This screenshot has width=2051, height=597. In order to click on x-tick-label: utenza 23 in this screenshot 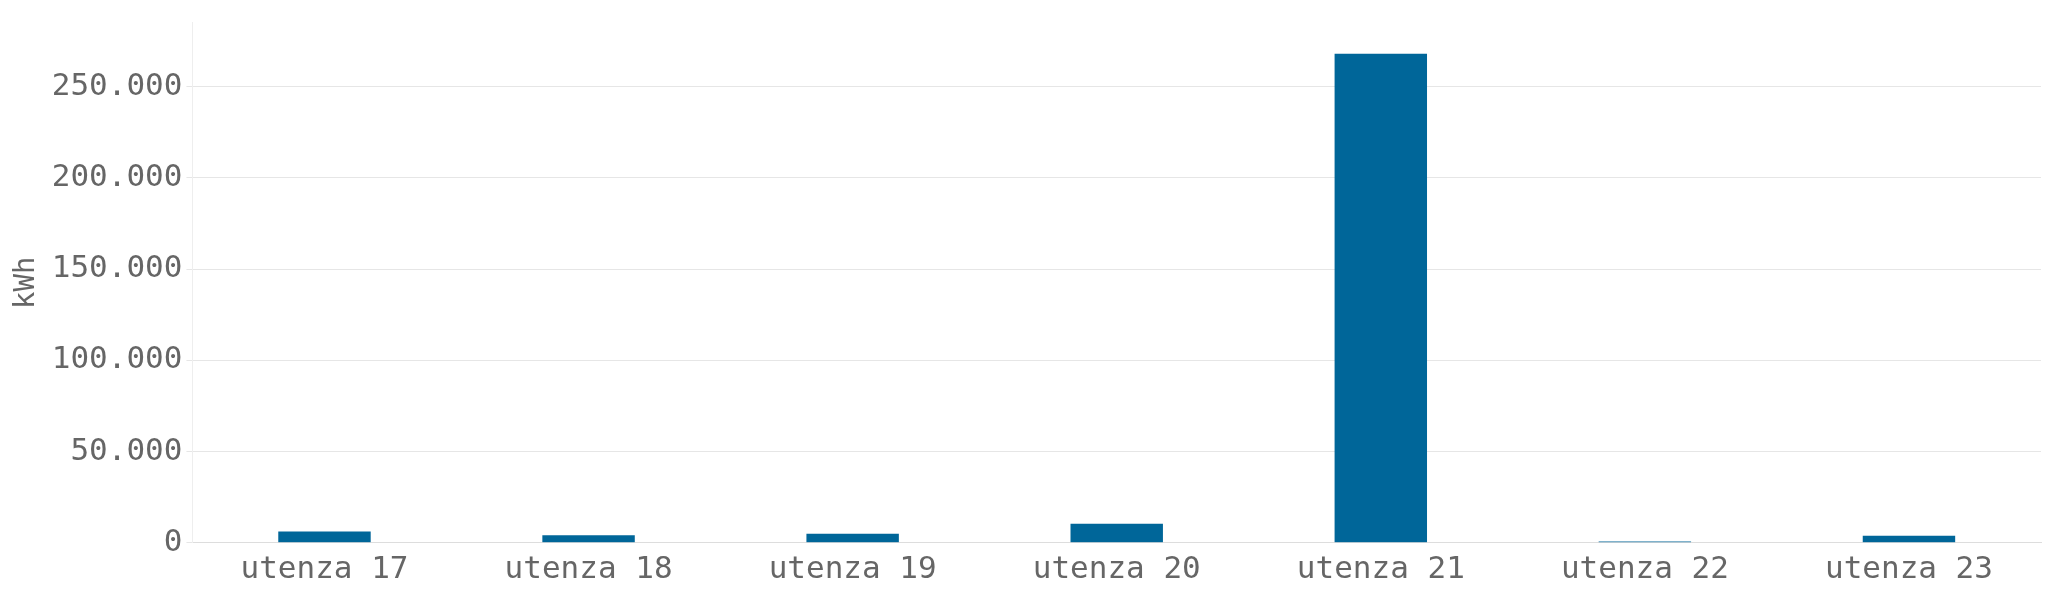, I will do `click(1908, 567)`.